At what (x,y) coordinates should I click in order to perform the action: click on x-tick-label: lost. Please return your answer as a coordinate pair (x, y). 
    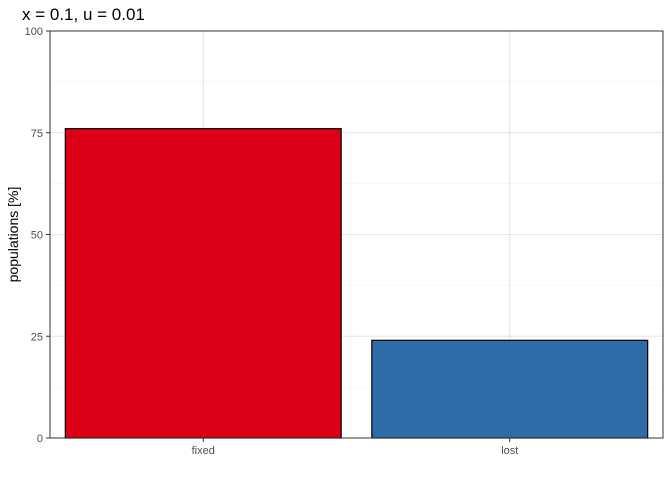
    Looking at the image, I should click on (509, 451).